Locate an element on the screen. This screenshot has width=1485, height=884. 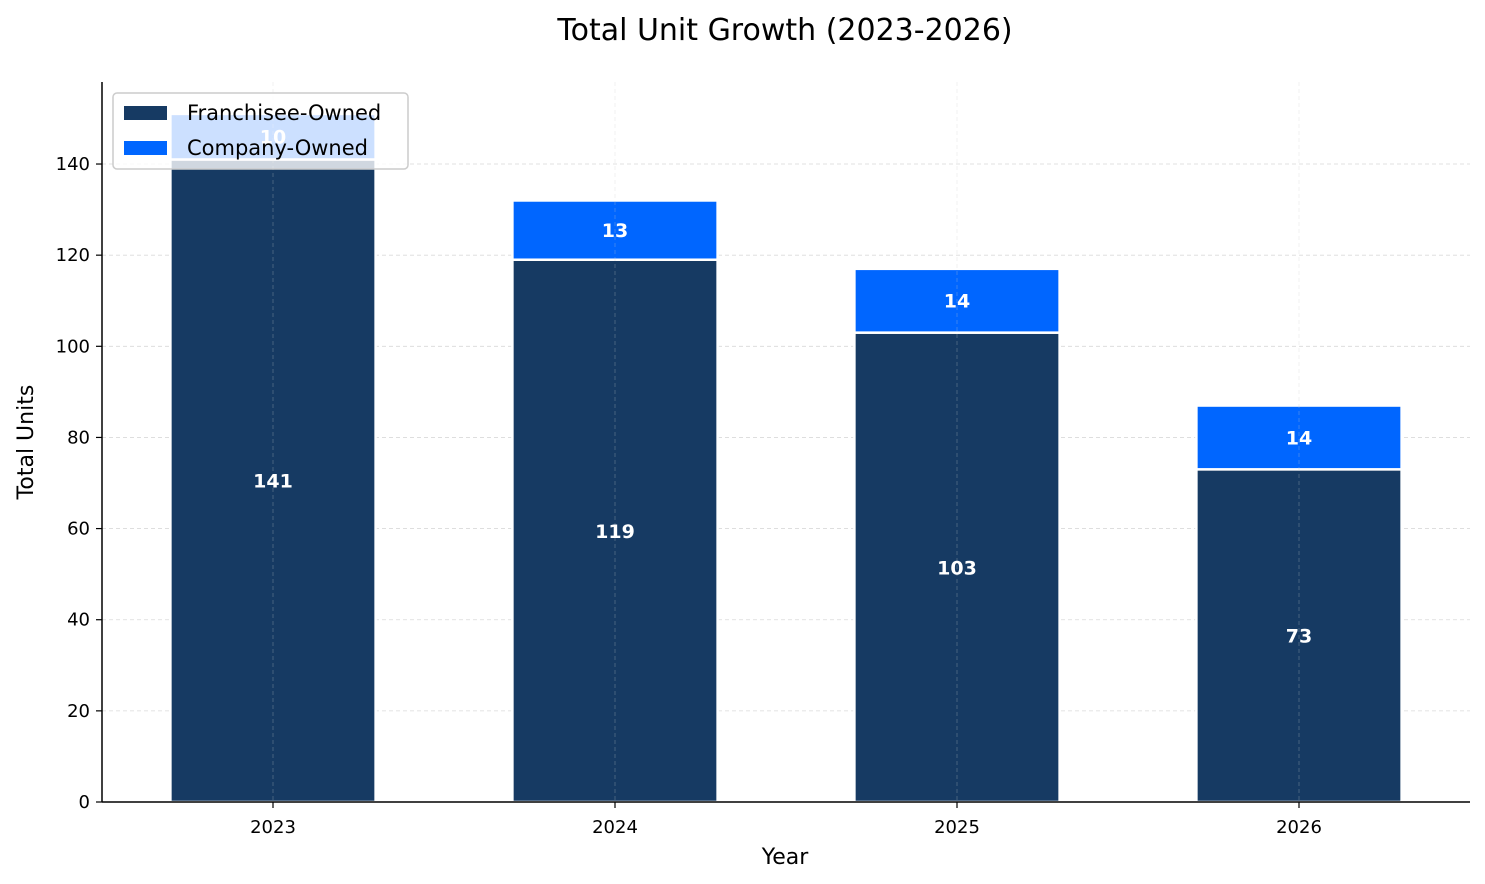
x-tick-label: 2023 is located at coordinates (273, 827).